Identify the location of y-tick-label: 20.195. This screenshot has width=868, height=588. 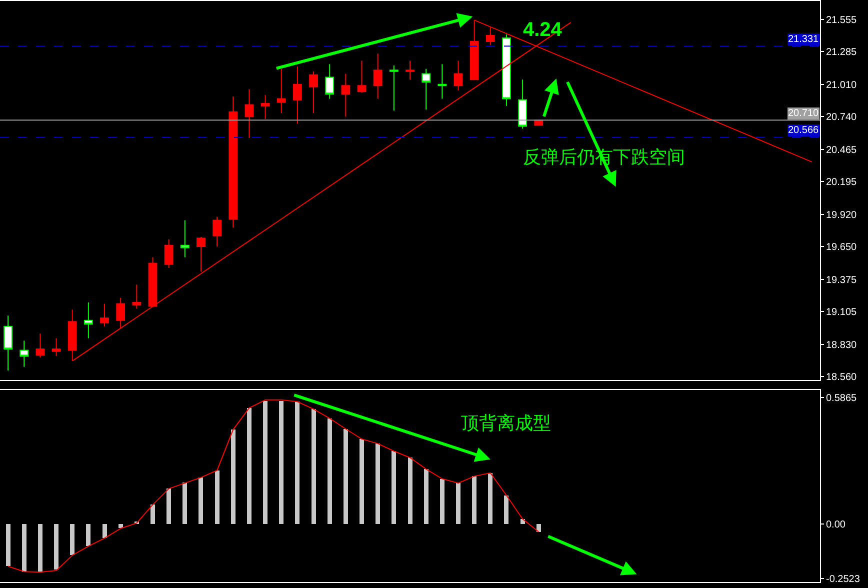
(842, 182).